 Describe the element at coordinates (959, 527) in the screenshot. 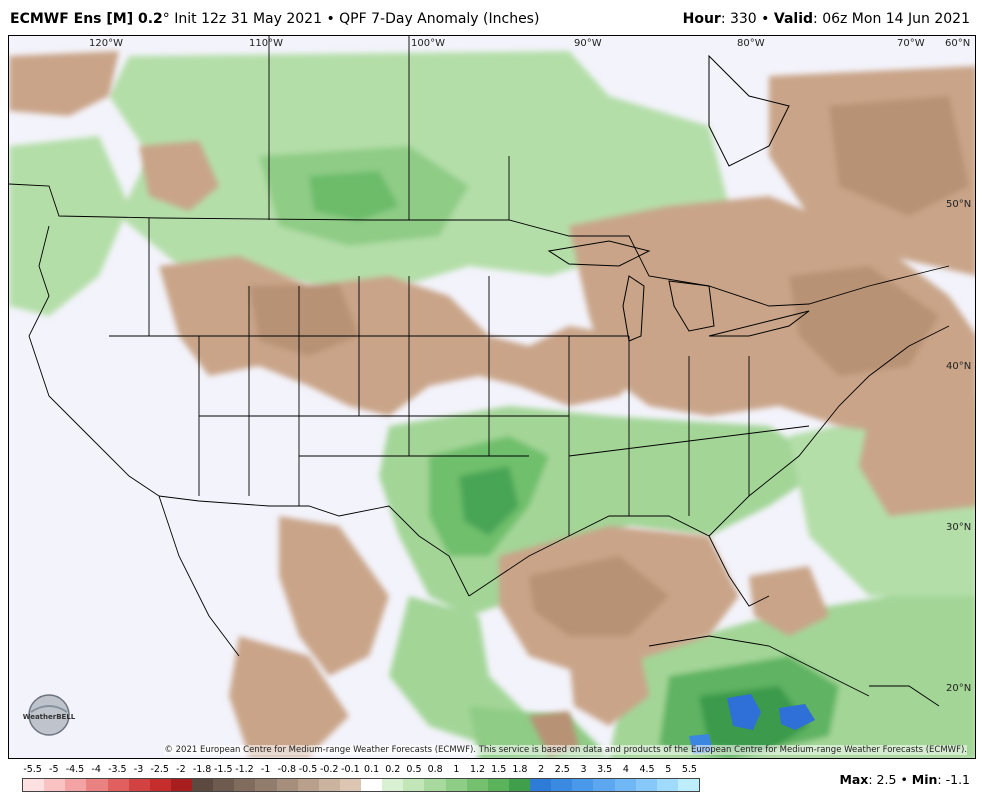

I see `lat-label-30n: 30°N` at that location.